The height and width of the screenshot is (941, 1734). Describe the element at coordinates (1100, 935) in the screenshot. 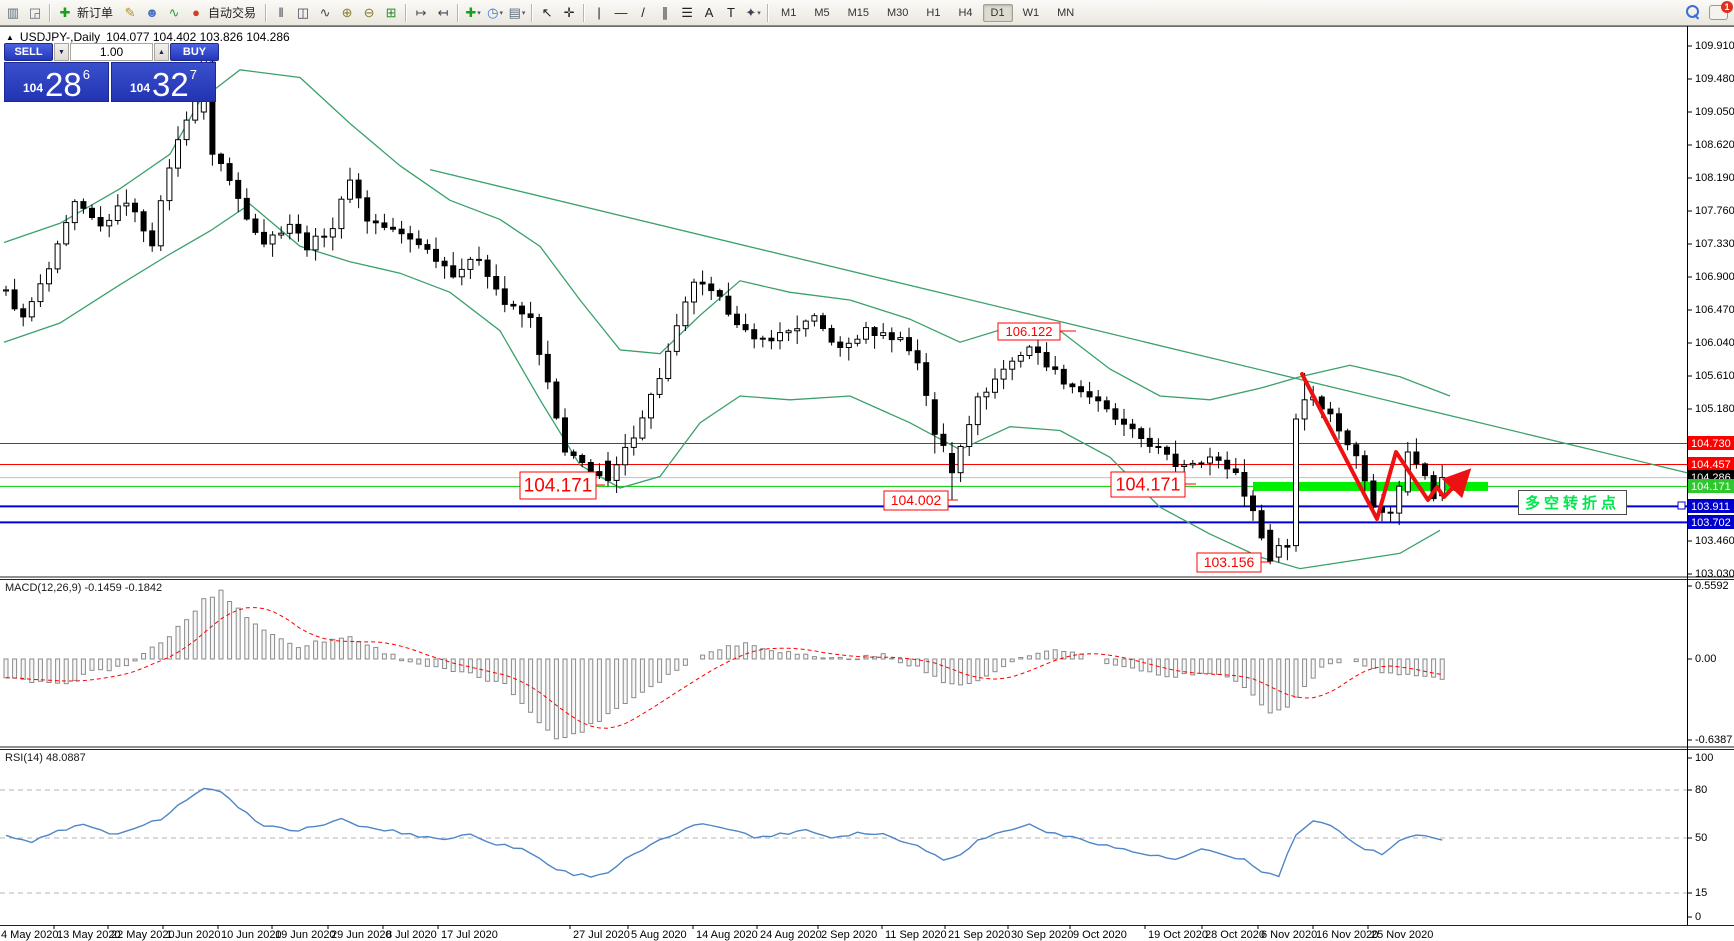

I see `date-axis-label: 9 Oct 2020` at that location.